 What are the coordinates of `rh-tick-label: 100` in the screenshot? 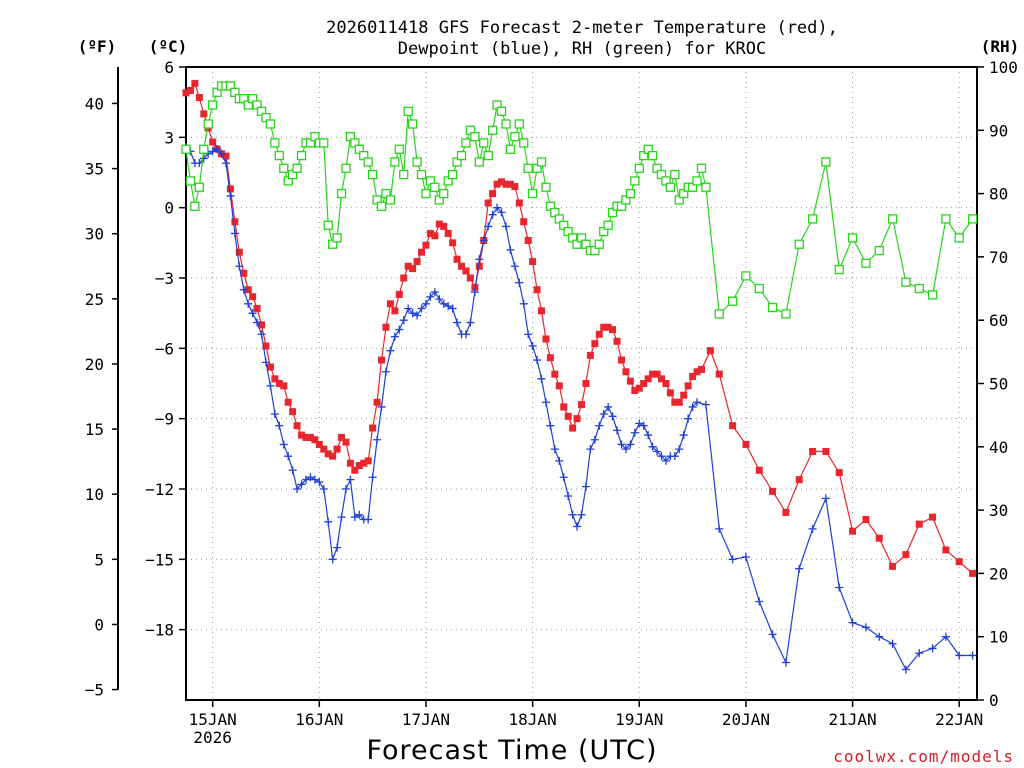 It's located at (1003, 67).